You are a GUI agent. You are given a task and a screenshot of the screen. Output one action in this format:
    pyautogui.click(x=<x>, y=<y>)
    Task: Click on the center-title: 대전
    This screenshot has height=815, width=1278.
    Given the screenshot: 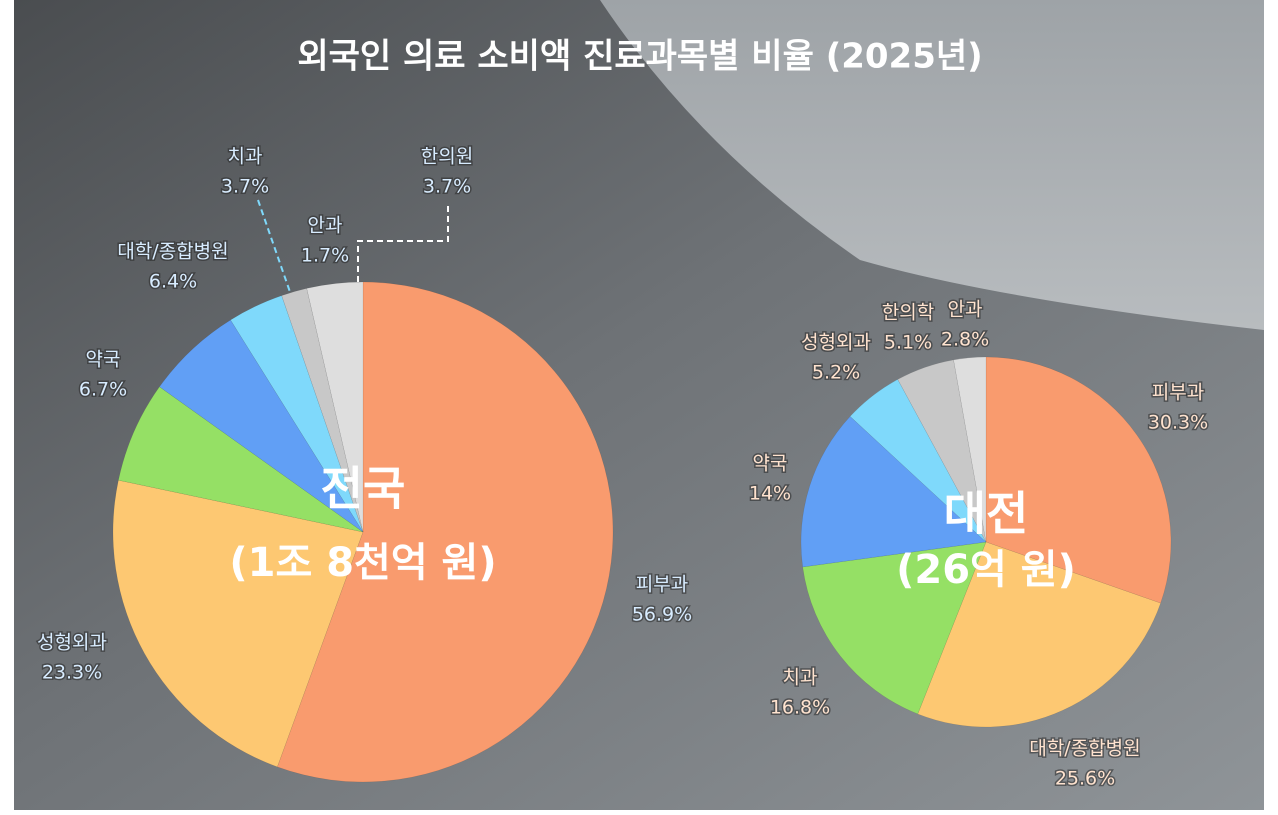 What is the action you would take?
    pyautogui.click(x=986, y=514)
    